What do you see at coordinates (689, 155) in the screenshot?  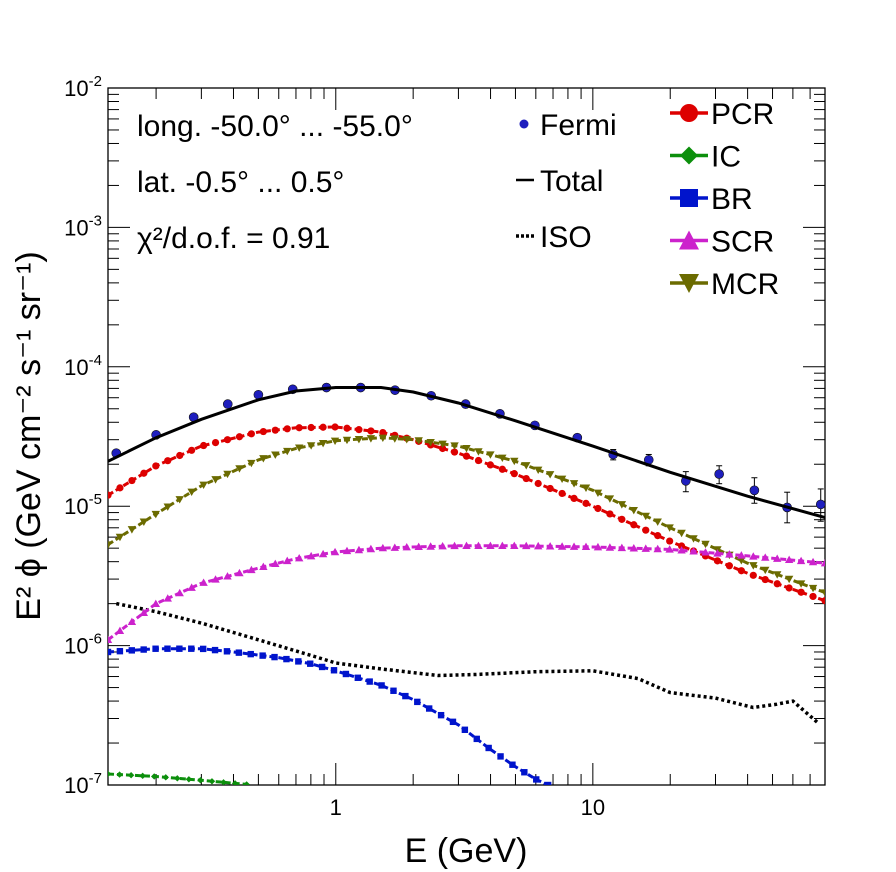 I see `legend-swatch-ic` at bounding box center [689, 155].